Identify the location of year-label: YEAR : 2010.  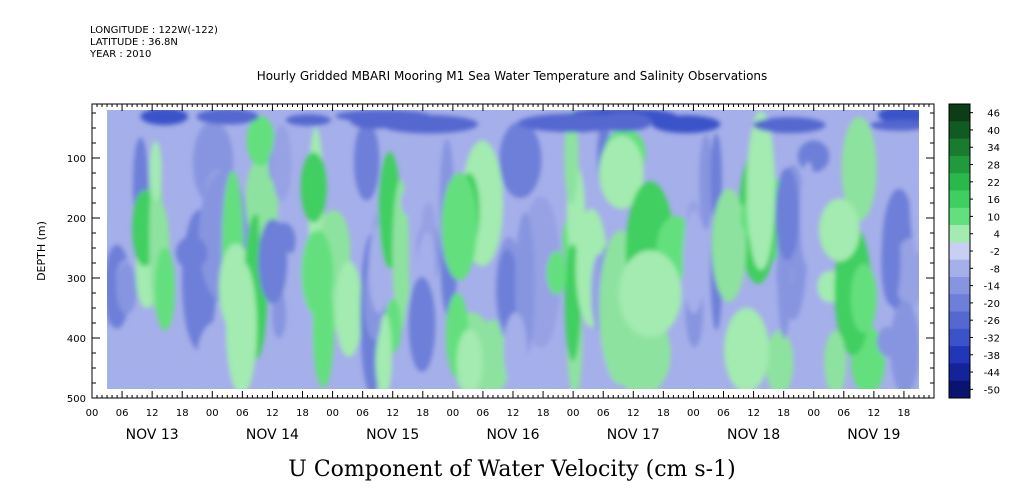
(121, 54).